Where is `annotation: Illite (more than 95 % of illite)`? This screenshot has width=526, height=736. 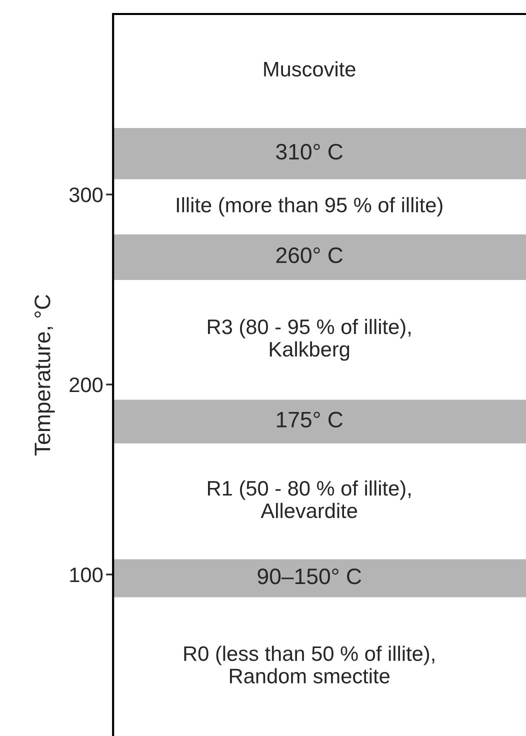
annotation: Illite (more than 95 % of illite) is located at coordinates (309, 207).